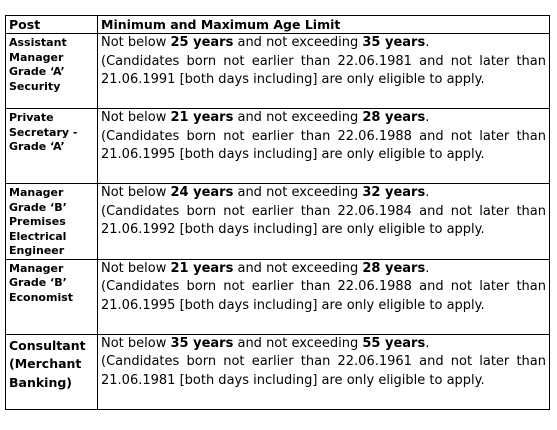 The width and height of the screenshot is (557, 430). I want to click on post-cell: Assistant Manager Grade ‘A’ Security, so click(51, 71).